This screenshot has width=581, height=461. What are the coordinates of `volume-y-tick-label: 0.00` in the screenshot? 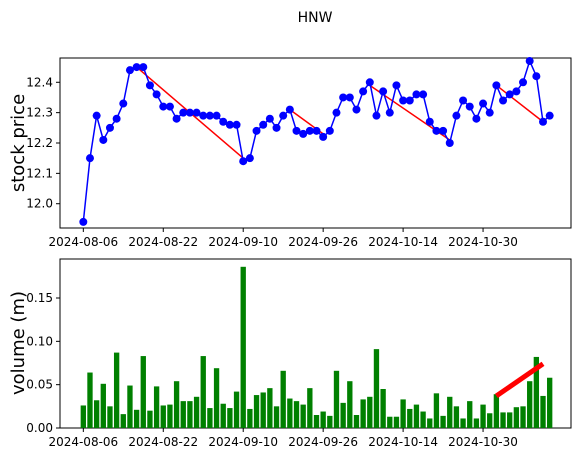 It's located at (39, 428).